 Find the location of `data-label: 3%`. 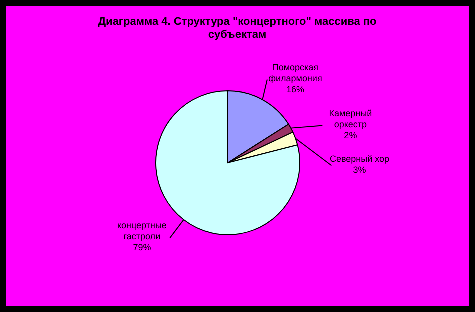

data-label: 3% is located at coordinates (359, 169).